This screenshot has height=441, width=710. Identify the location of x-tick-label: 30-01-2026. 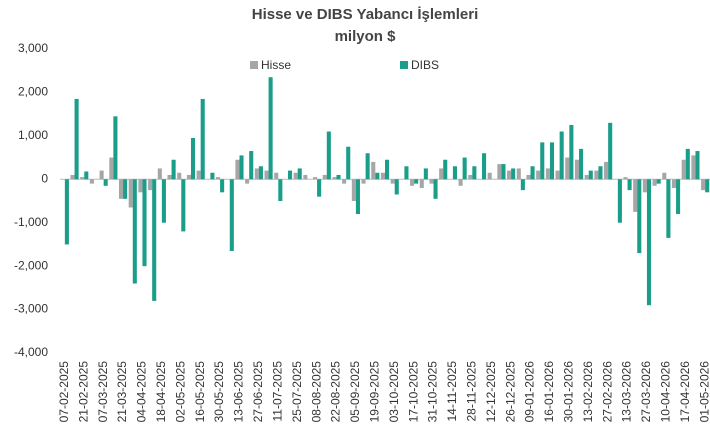
(569, 392).